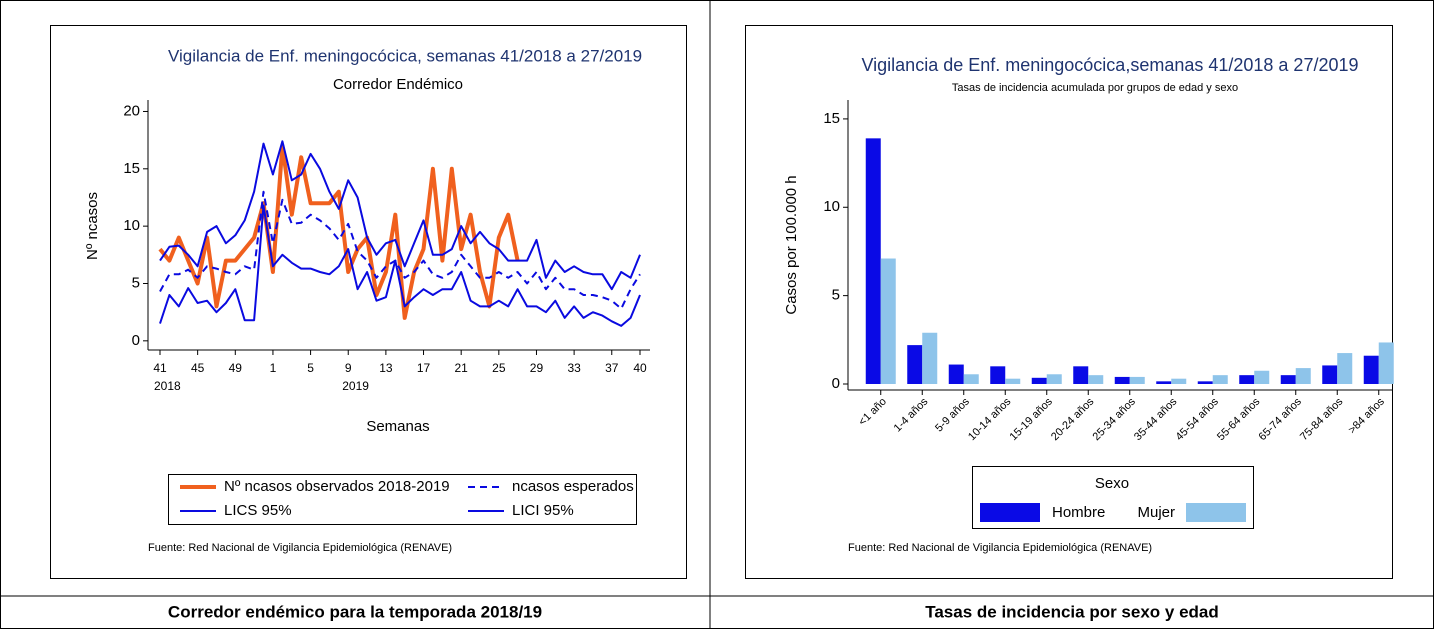 The width and height of the screenshot is (1434, 629). Describe the element at coordinates (131, 110) in the screenshot. I see `y-tick-label: 20` at that location.